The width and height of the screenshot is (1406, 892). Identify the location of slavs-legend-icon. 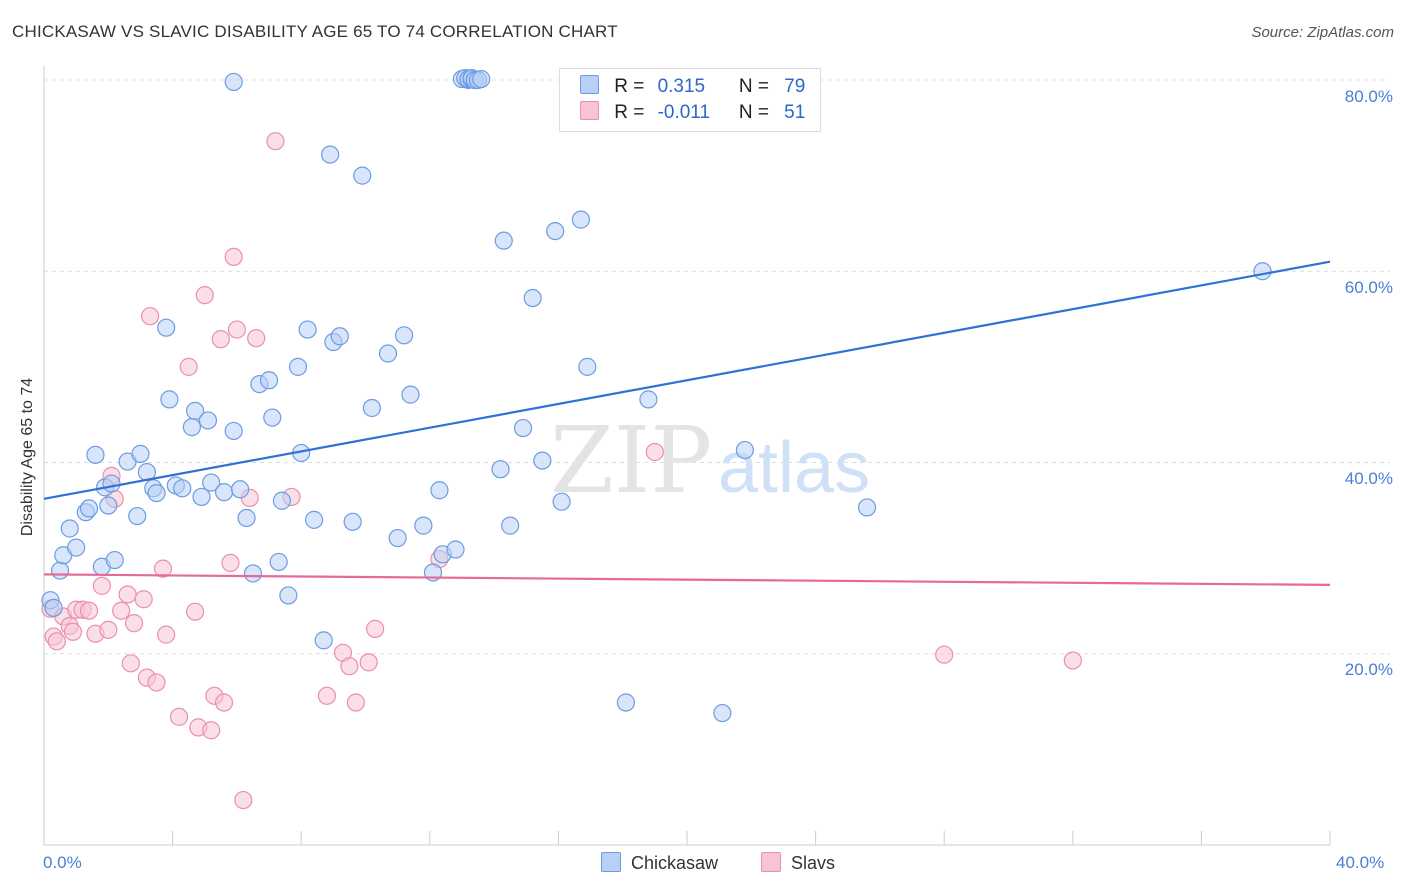
(771, 862).